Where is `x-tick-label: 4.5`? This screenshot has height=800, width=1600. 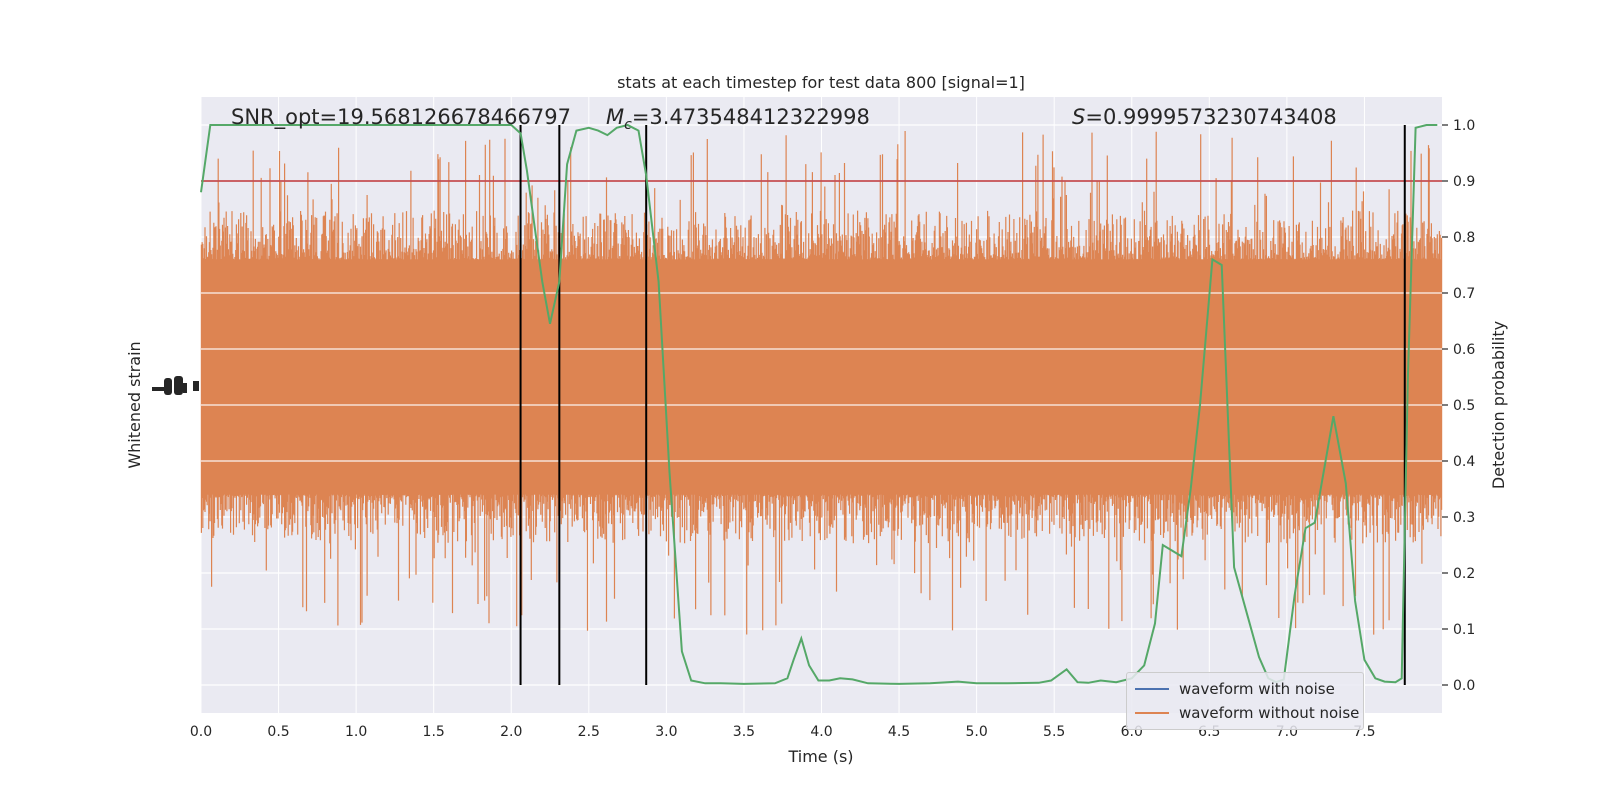
x-tick-label: 4.5 is located at coordinates (899, 732).